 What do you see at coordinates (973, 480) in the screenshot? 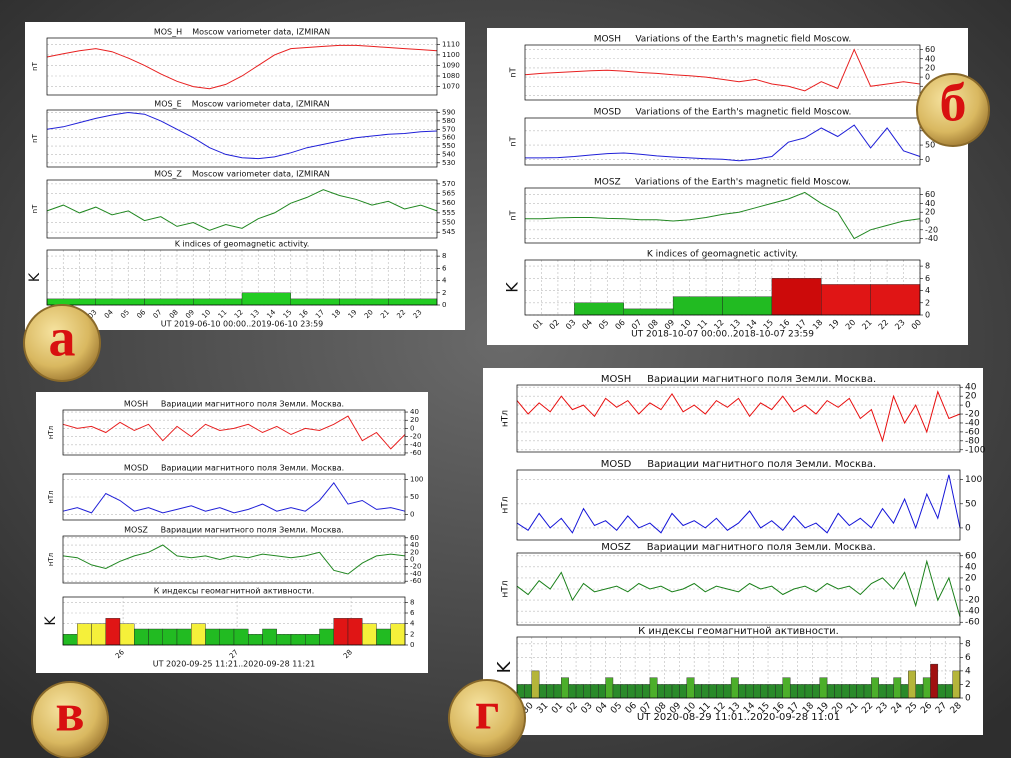
I see `y-tick-label: 100` at bounding box center [973, 480].